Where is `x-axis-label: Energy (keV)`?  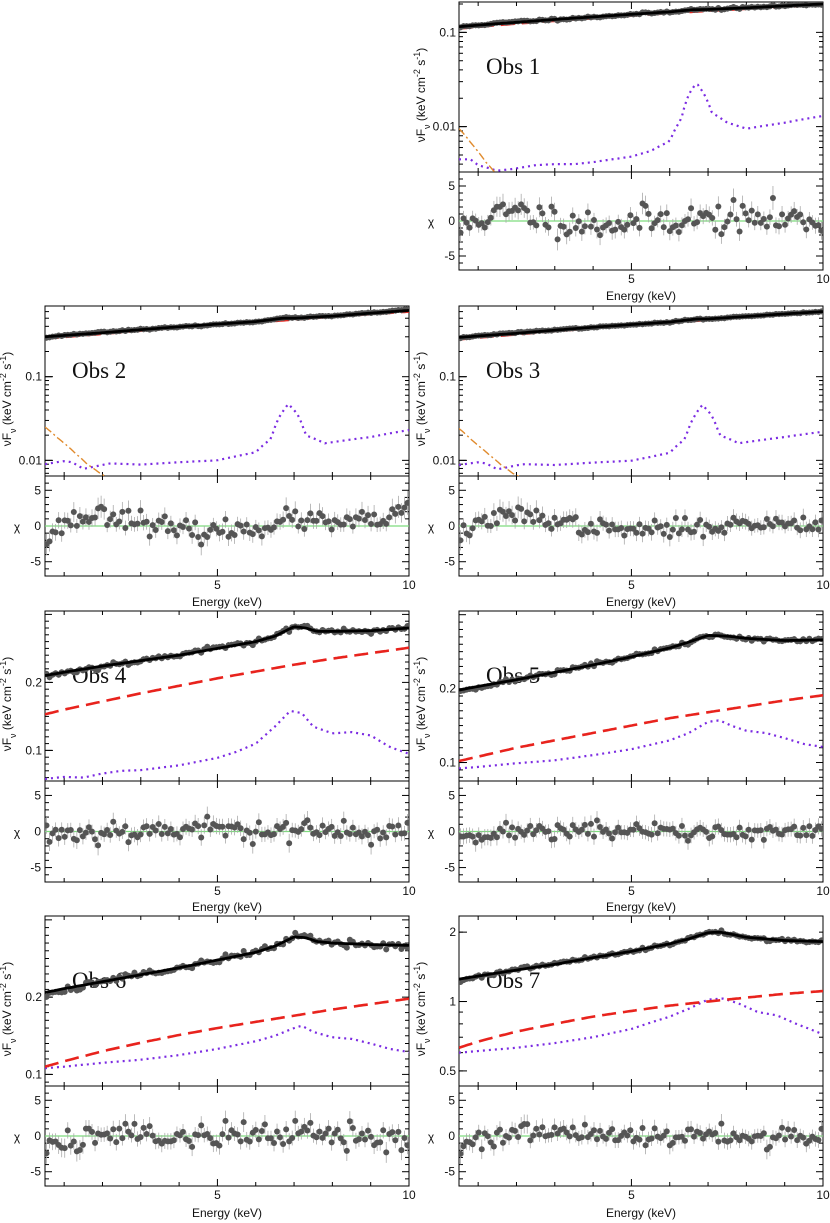
x-axis-label: Energy (keV) is located at coordinates (227, 1213).